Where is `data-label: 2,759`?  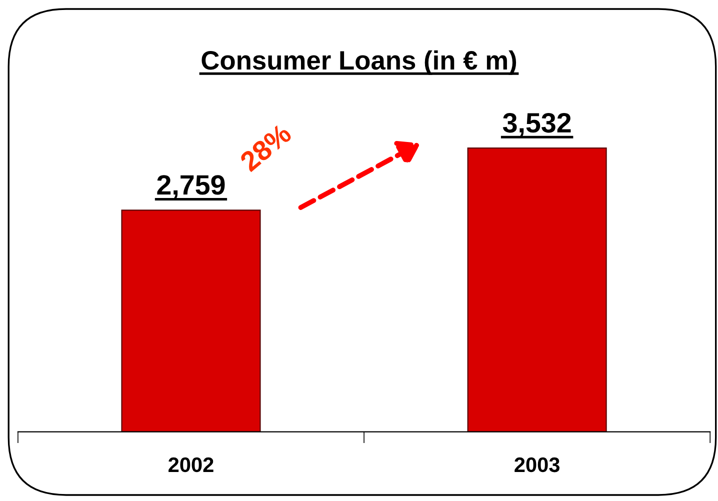
data-label: 2,759 is located at coordinates (191, 187).